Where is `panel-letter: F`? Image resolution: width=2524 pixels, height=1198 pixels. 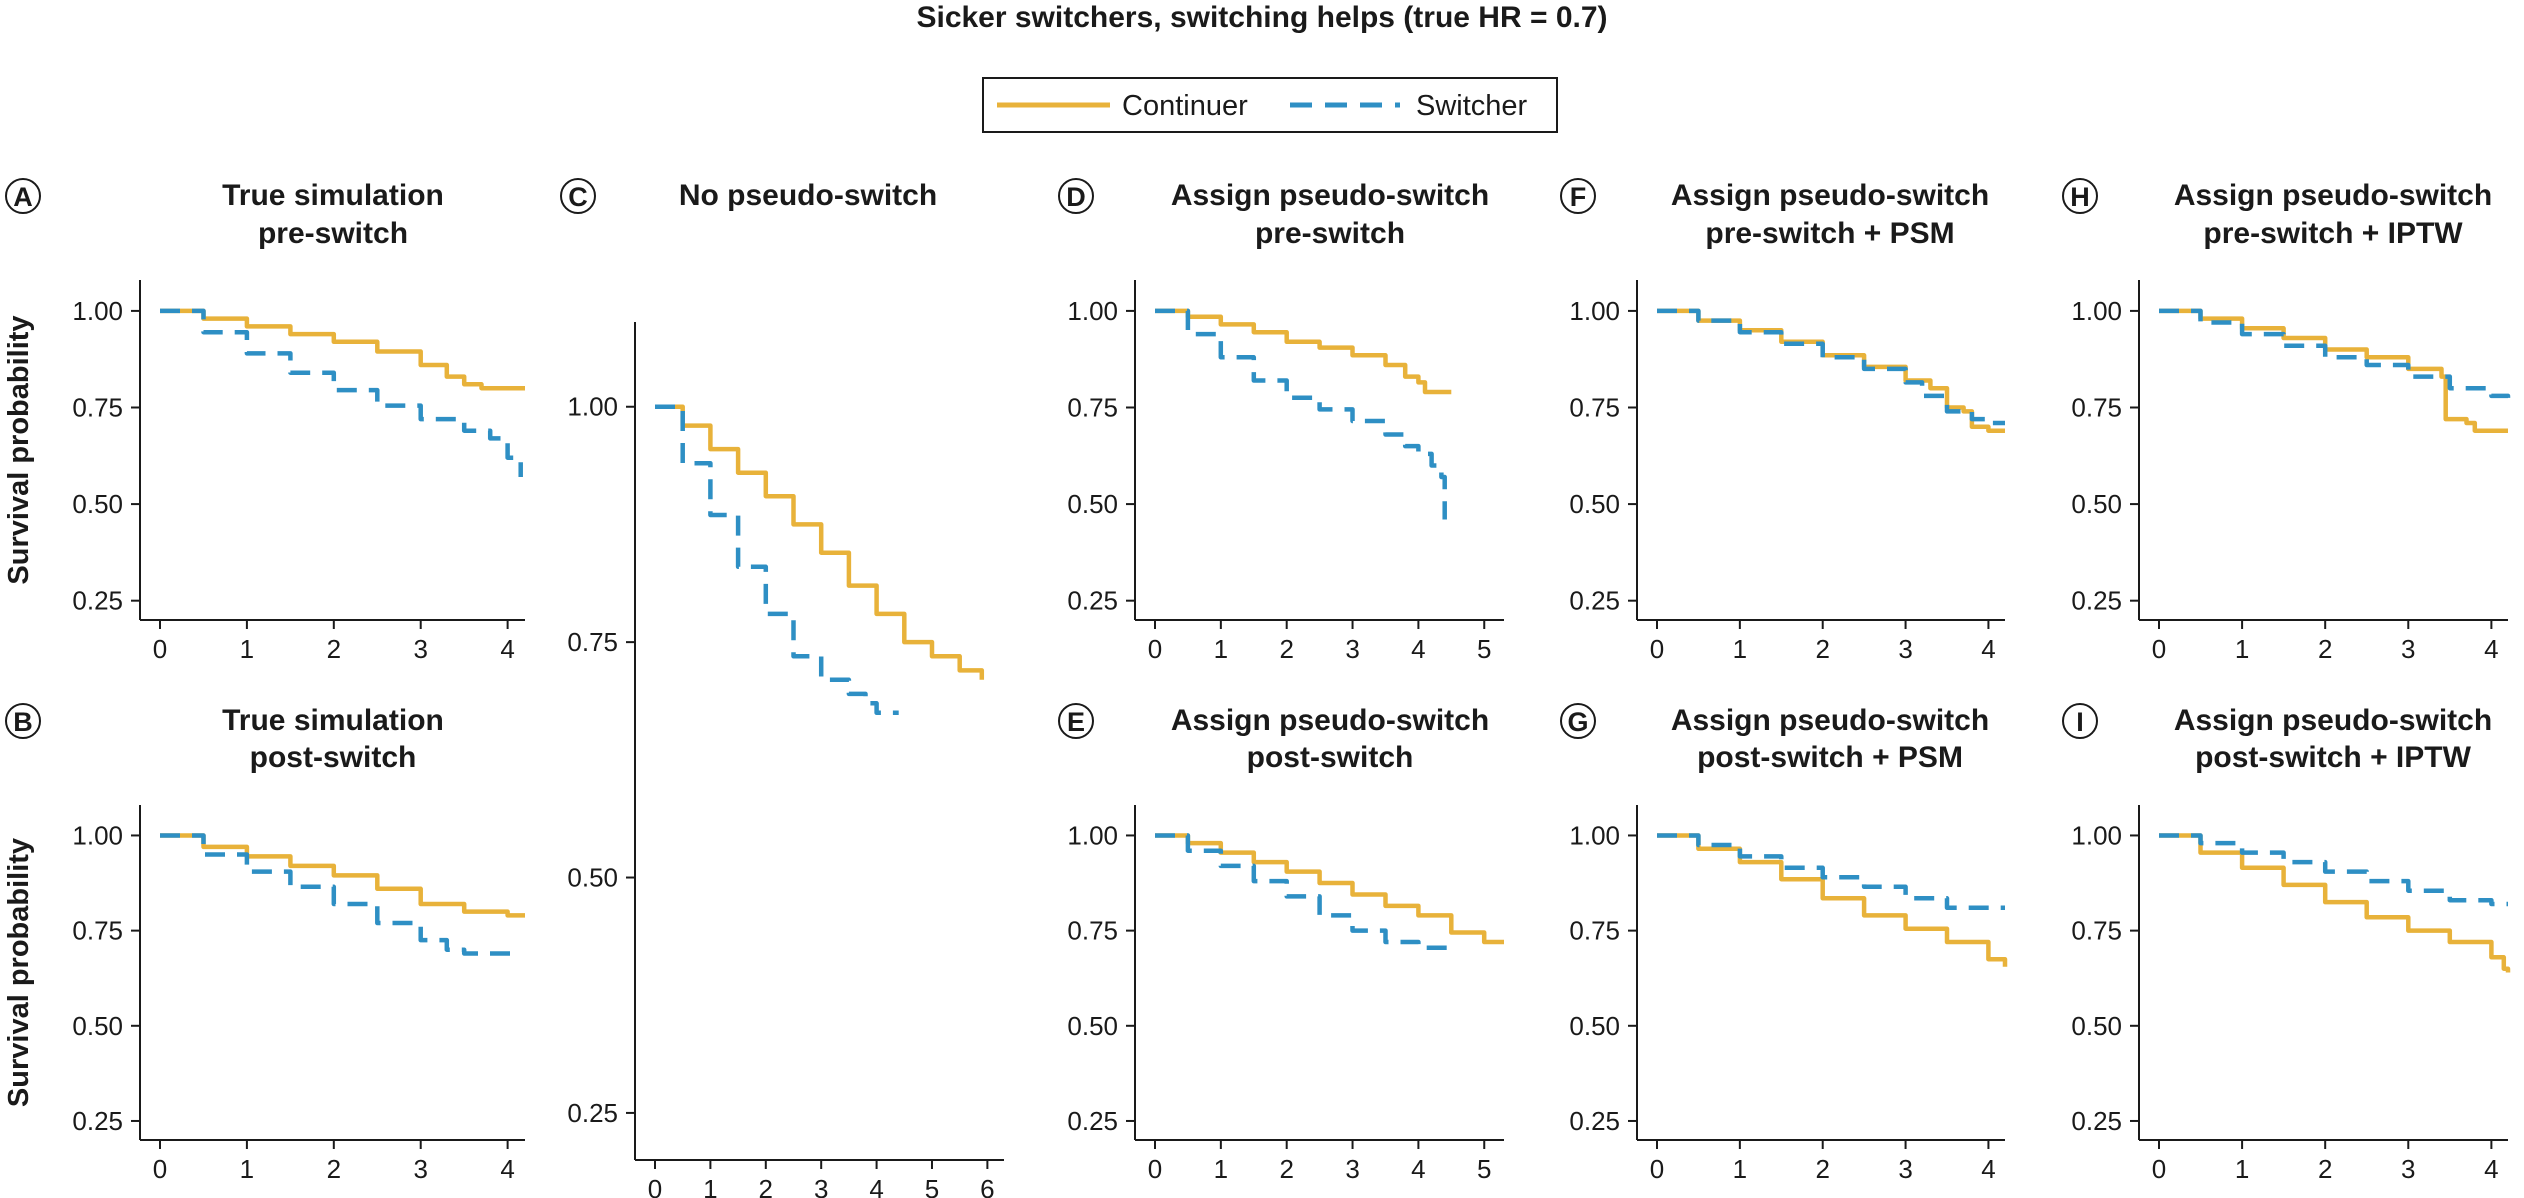
panel-letter: F is located at coordinates (1578, 197).